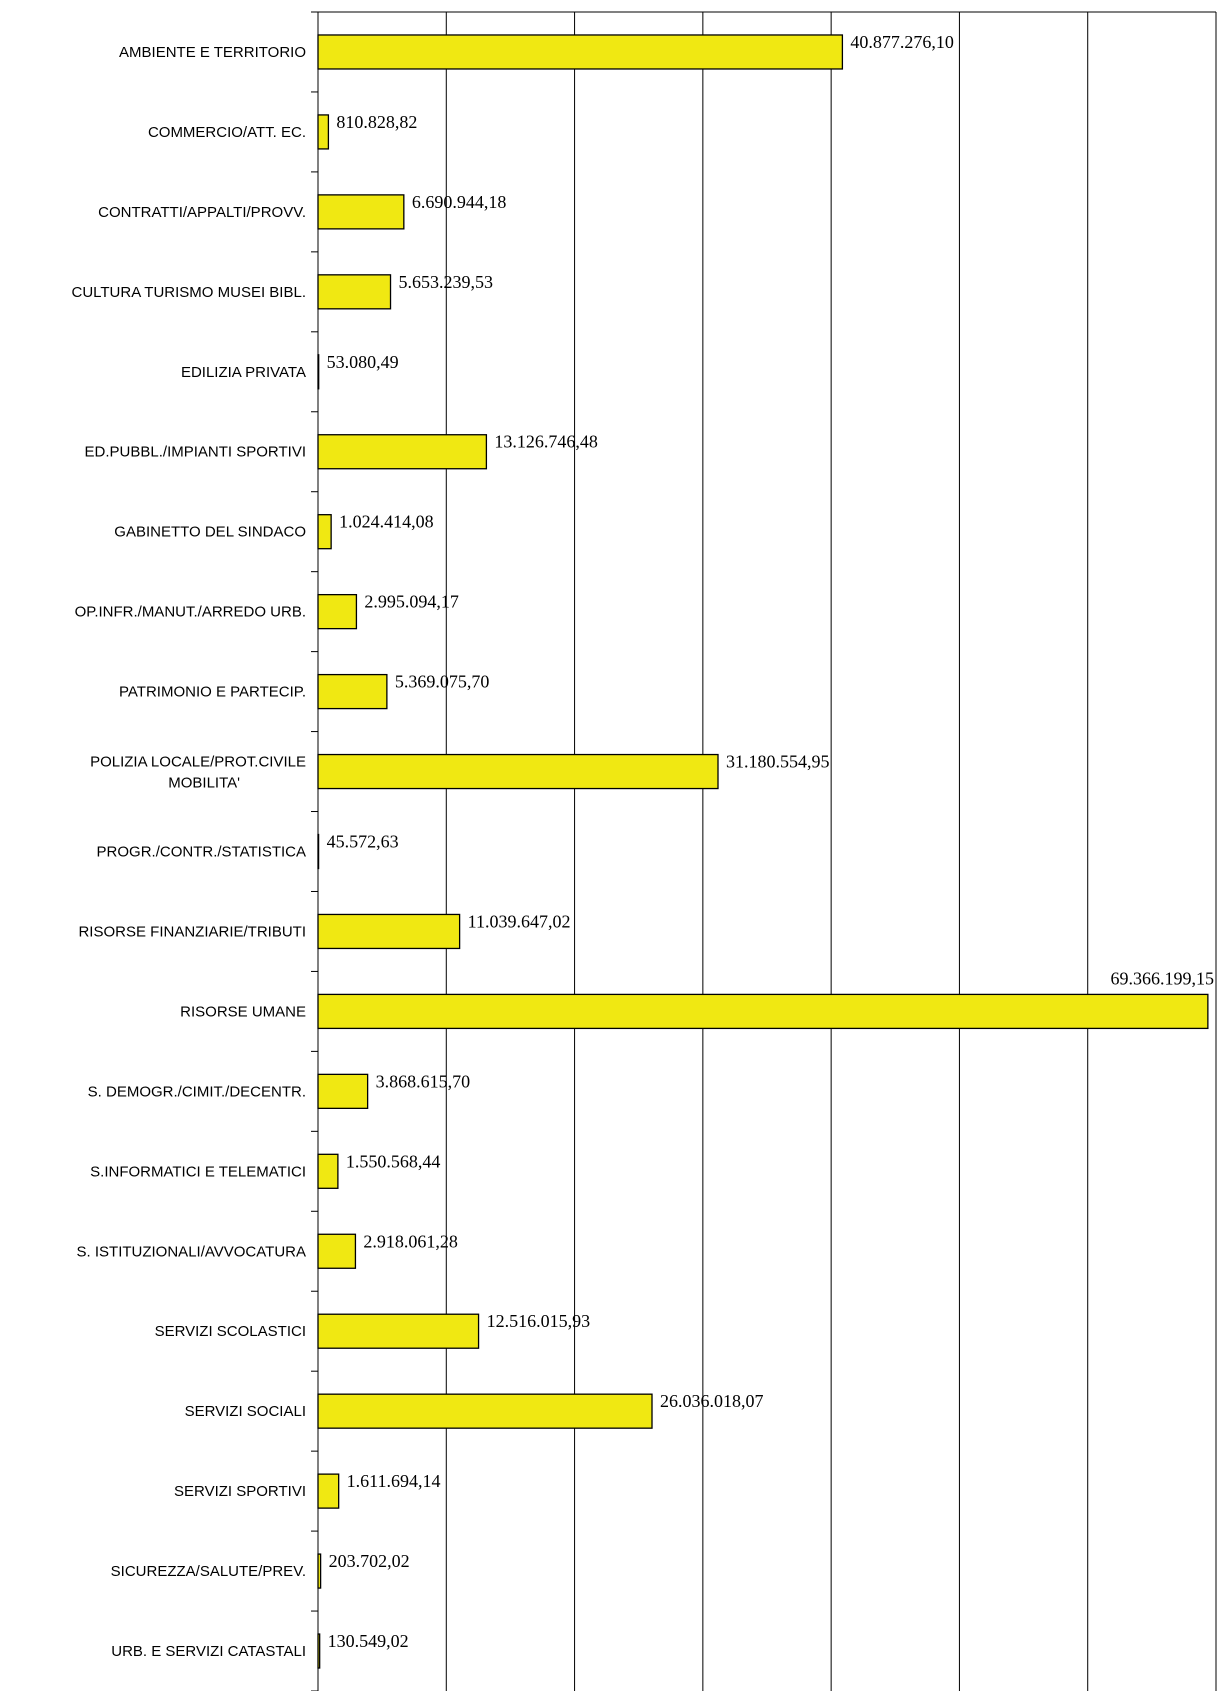 The height and width of the screenshot is (1691, 1222). I want to click on value-label: 31.180.554,95, so click(778, 762).